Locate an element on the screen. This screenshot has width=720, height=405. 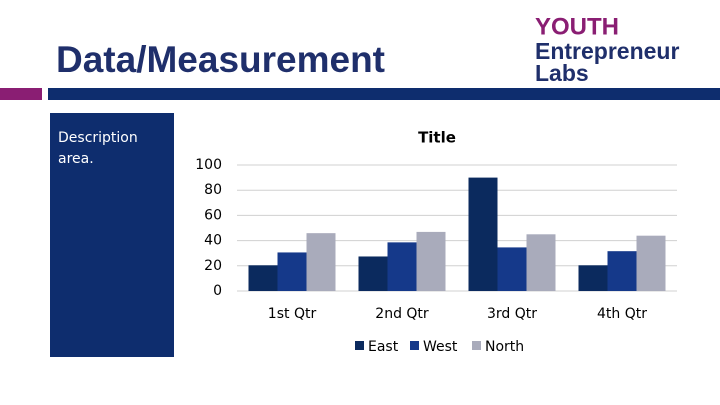
legend-label: East is located at coordinates (383, 347).